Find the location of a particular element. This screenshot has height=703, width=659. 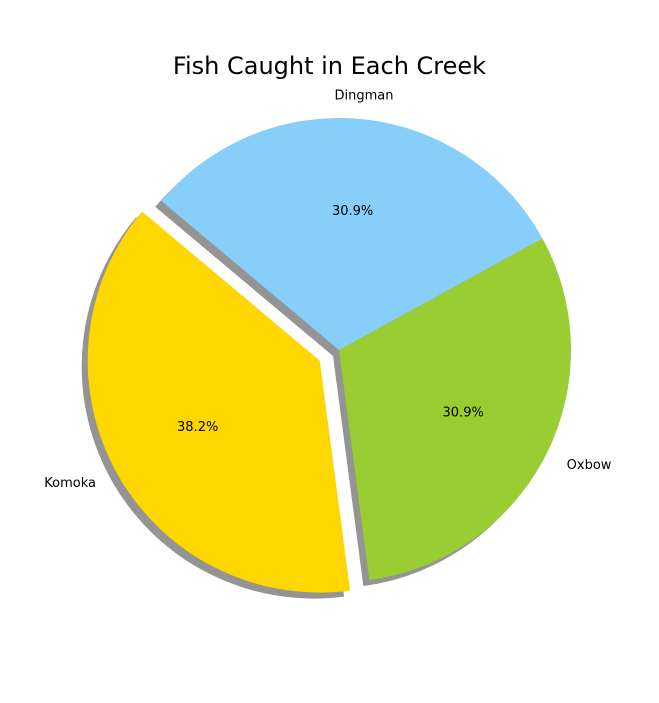

slice-label-komoka: Komoka is located at coordinates (70, 483).